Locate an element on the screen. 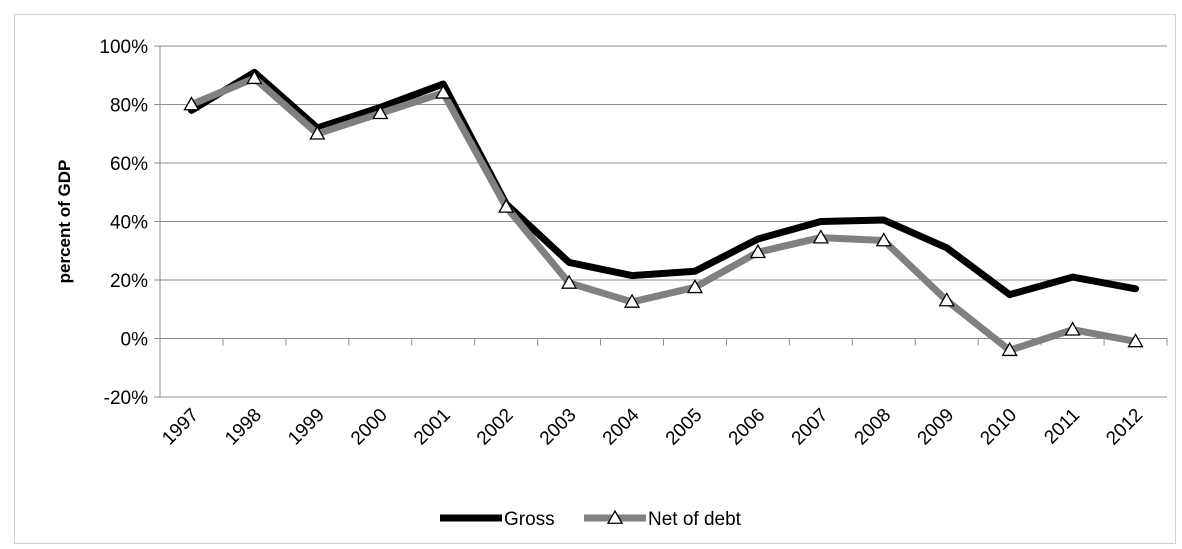 The height and width of the screenshot is (549, 1182). x-tick-label: 2005 is located at coordinates (684, 427).